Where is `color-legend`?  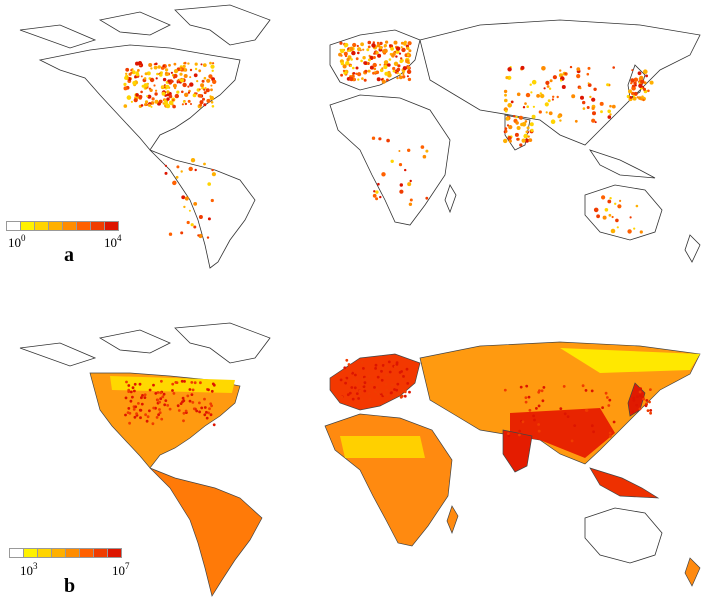 color-legend is located at coordinates (62, 226).